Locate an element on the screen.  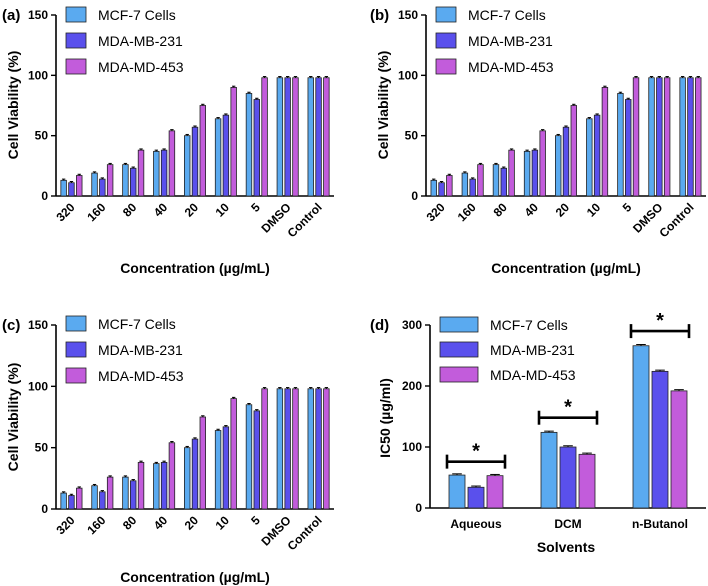
panel-label: (a) is located at coordinates (11, 15).